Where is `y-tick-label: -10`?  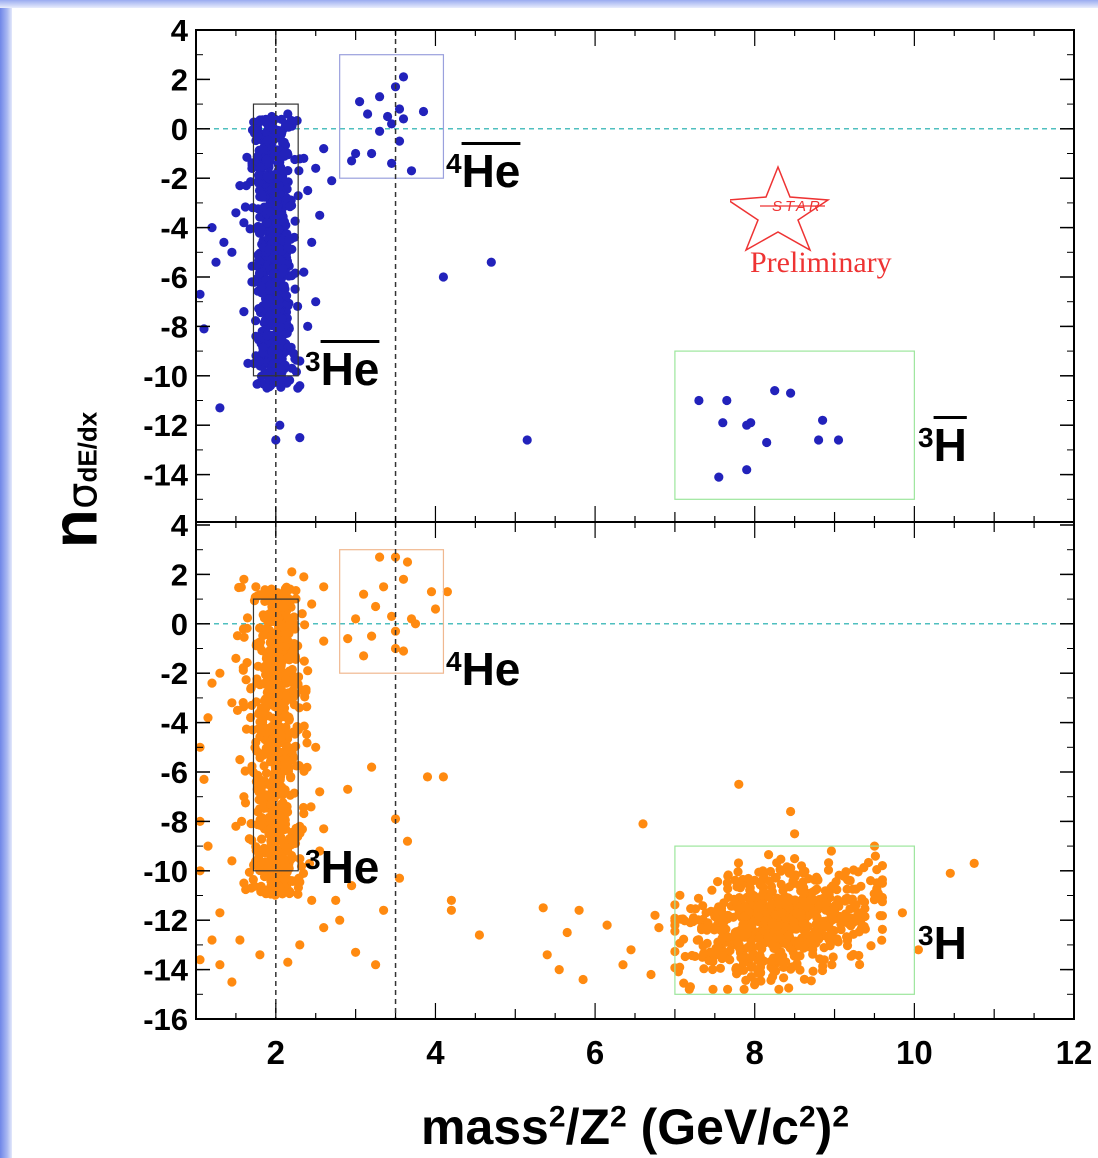 y-tick-label: -10 is located at coordinates (165, 871).